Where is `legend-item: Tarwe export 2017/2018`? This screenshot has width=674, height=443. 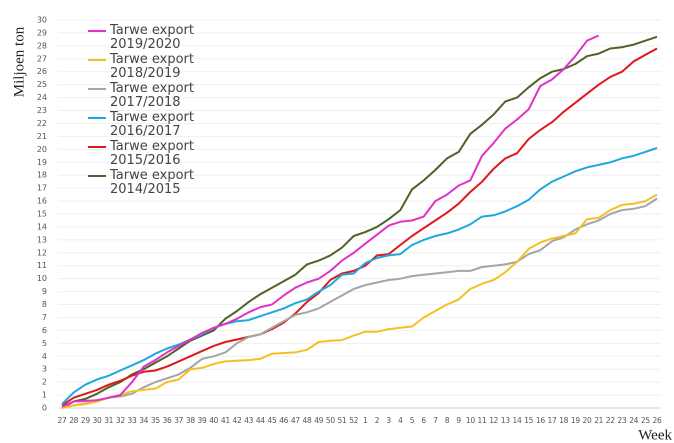
legend-item: Tarwe export 2017/2018 is located at coordinates (143, 96).